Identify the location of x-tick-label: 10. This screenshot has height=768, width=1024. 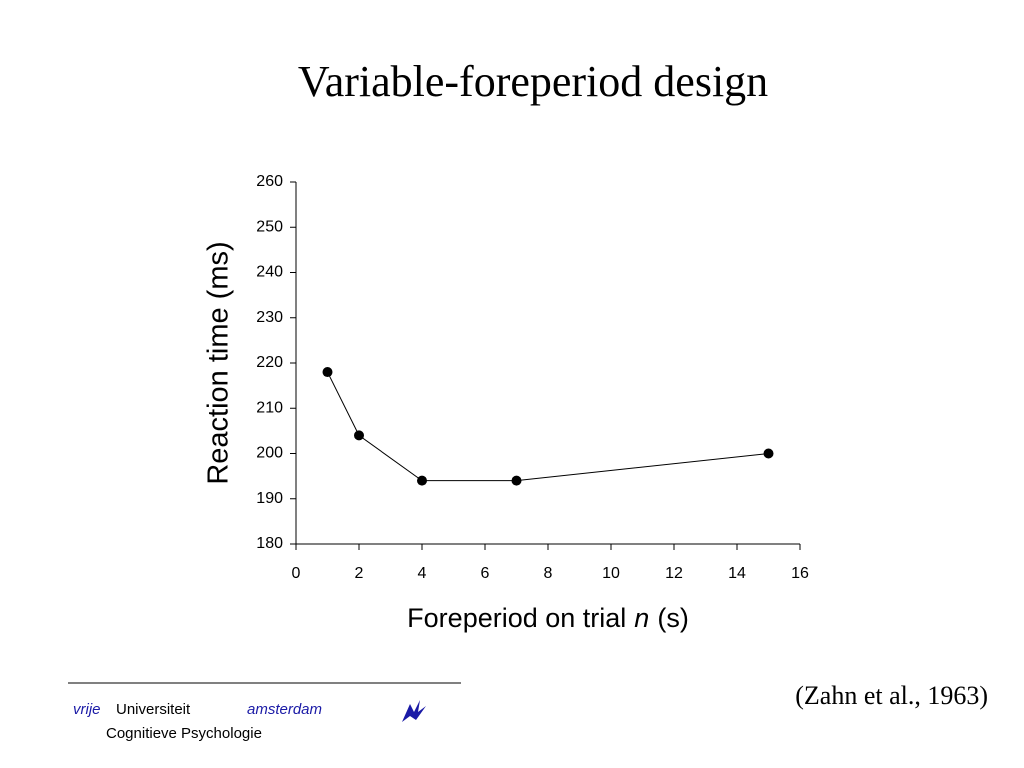
(611, 573).